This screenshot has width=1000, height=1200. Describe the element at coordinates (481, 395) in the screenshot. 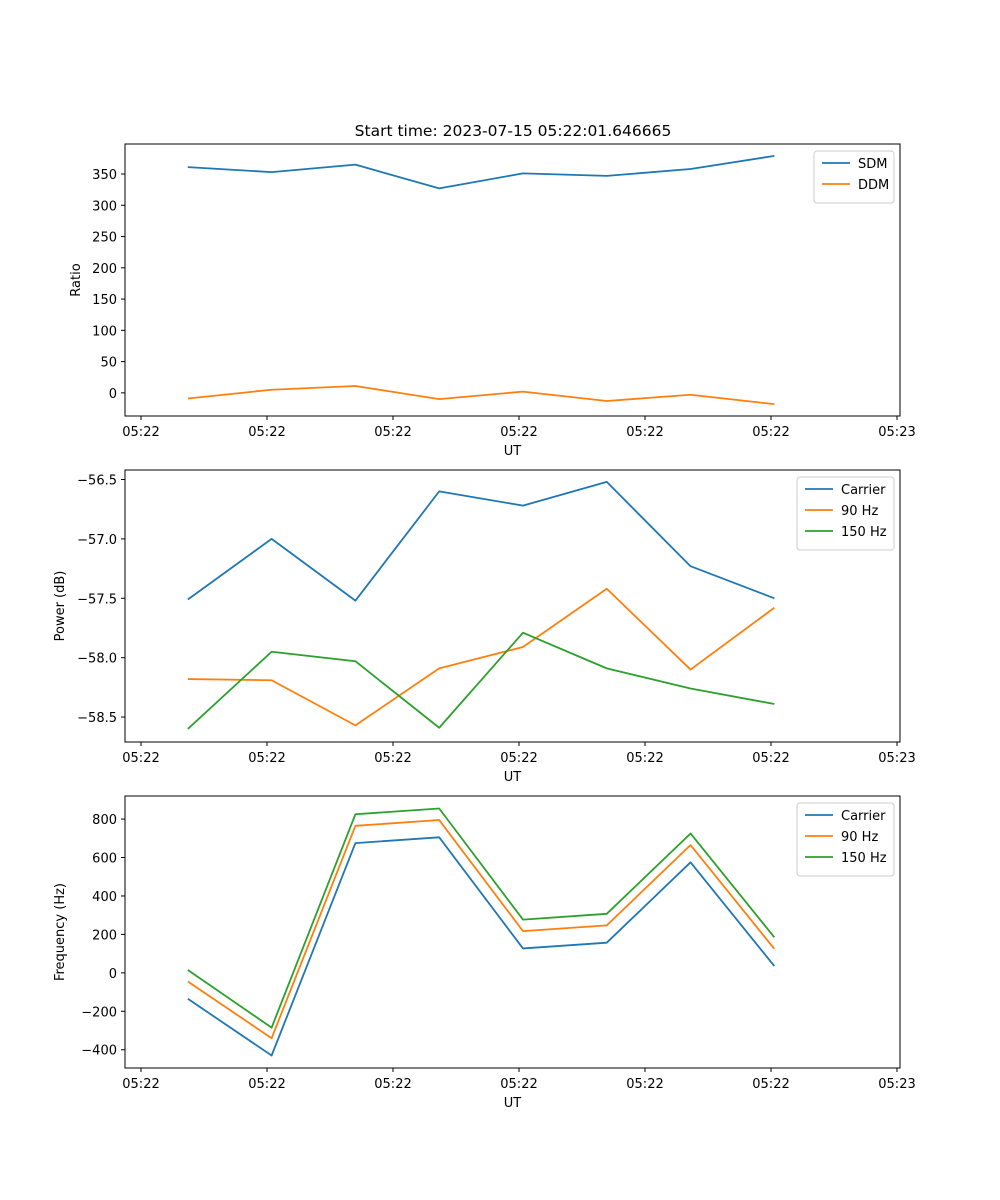

I see `ratio-series-ddm-line` at that location.